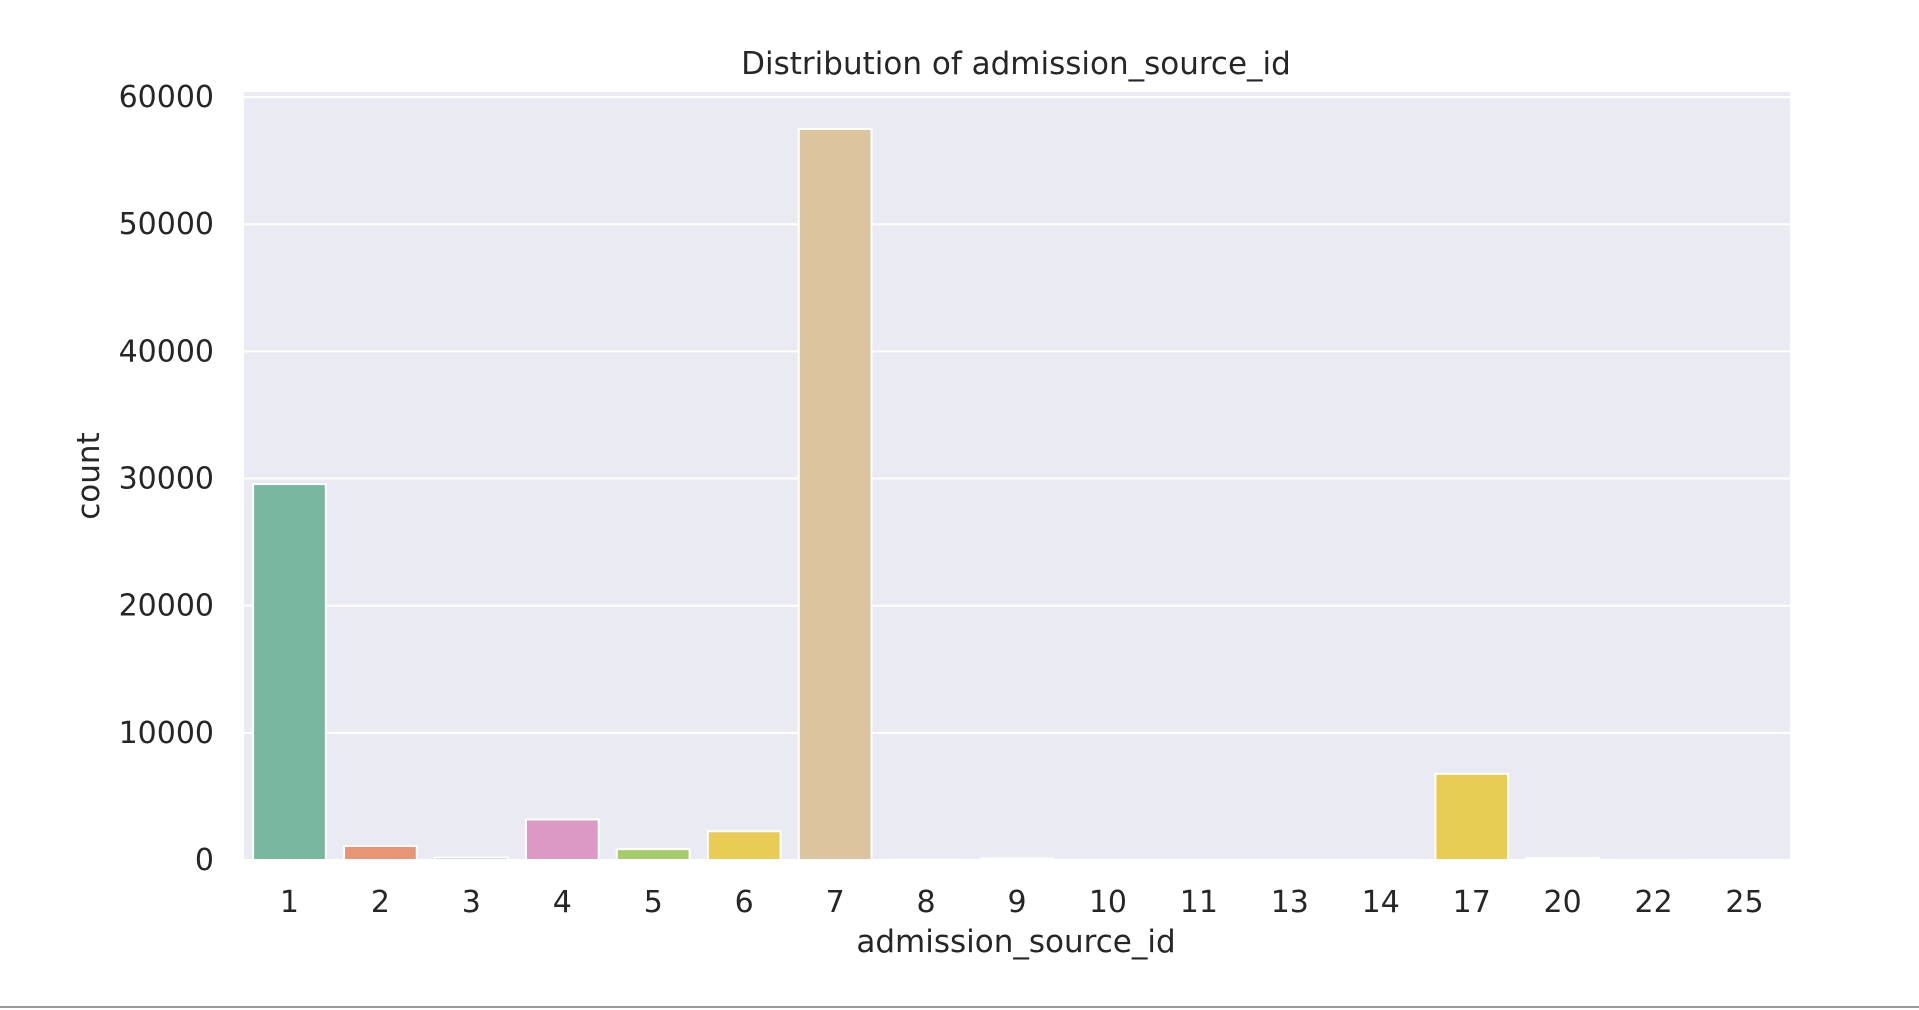 Image resolution: width=1919 pixels, height=1010 pixels. What do you see at coordinates (380, 902) in the screenshot?
I see `x-tick-label: 2` at bounding box center [380, 902].